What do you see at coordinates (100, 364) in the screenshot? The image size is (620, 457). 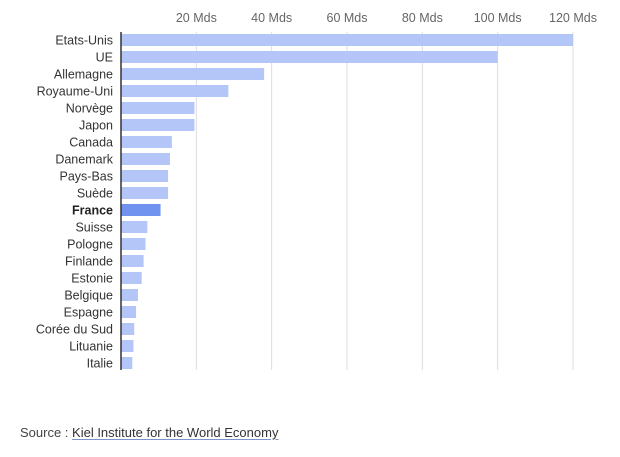 I see `category-label: Italie` at bounding box center [100, 364].